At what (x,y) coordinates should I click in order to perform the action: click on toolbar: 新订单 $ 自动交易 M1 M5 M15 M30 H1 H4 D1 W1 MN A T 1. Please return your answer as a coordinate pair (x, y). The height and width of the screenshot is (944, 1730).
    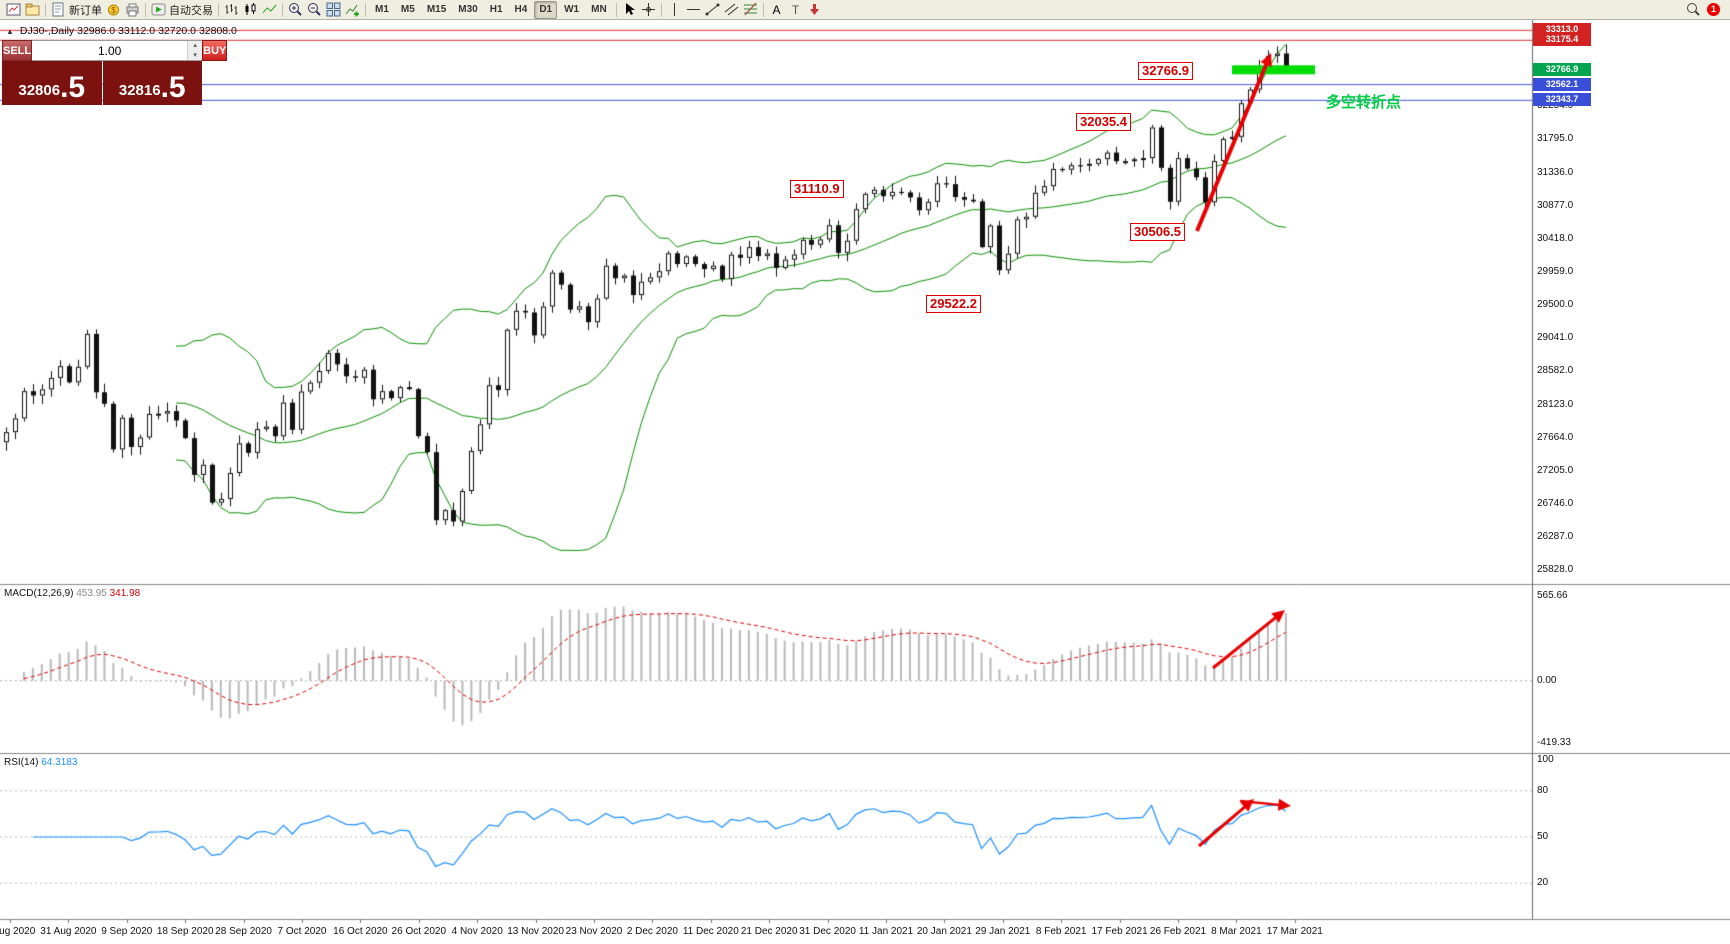
    Looking at the image, I should click on (865, 10).